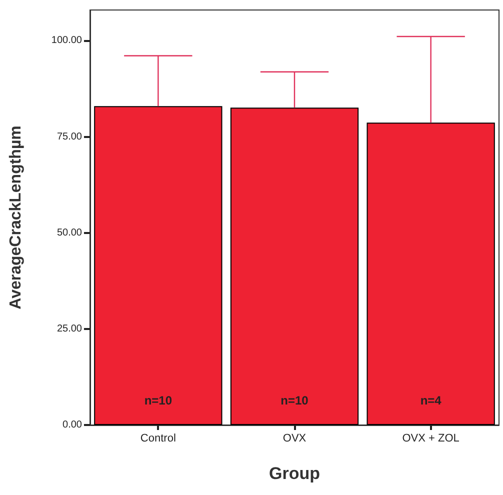 This screenshot has height=495, width=503. Describe the element at coordinates (69, 136) in the screenshot. I see `y-tick-label: 75.00` at that location.